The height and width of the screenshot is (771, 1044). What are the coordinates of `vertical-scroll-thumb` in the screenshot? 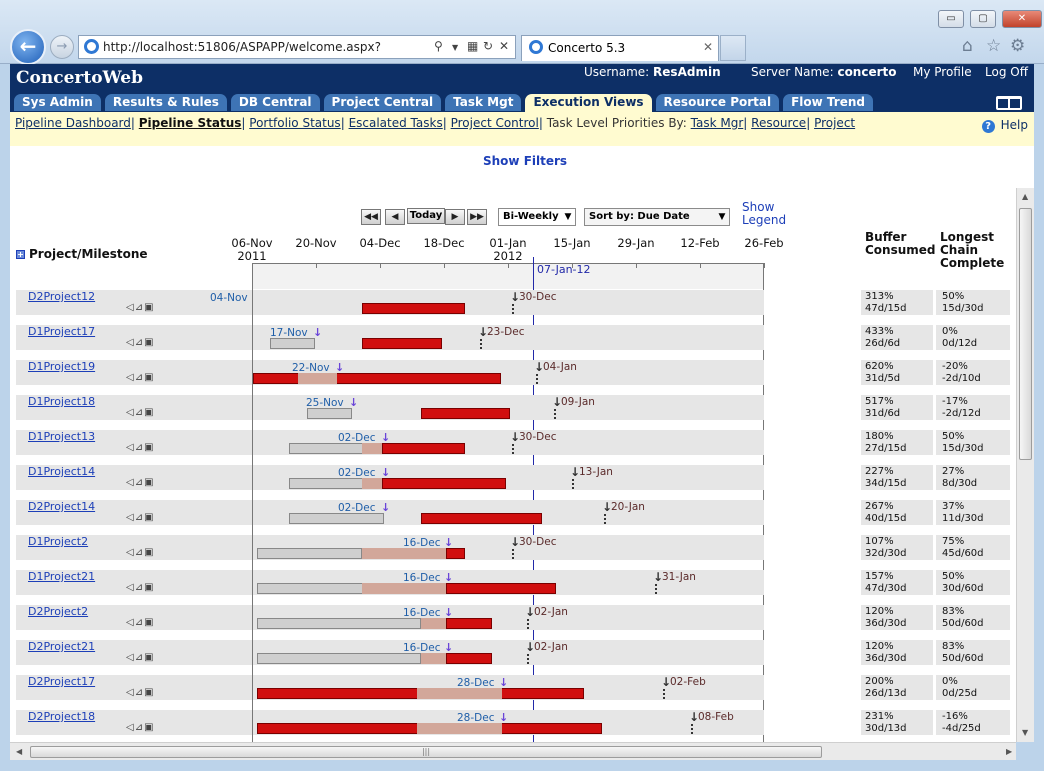 It's located at (1025, 334).